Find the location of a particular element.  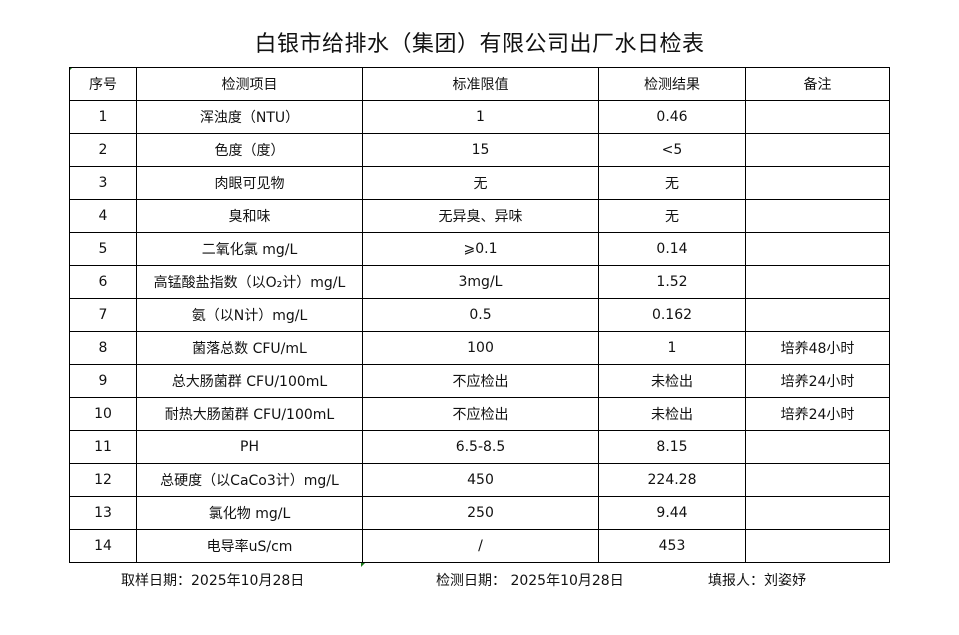

test-item: 高锰酸盐指数（以O₂计）mg/L is located at coordinates (249, 282).